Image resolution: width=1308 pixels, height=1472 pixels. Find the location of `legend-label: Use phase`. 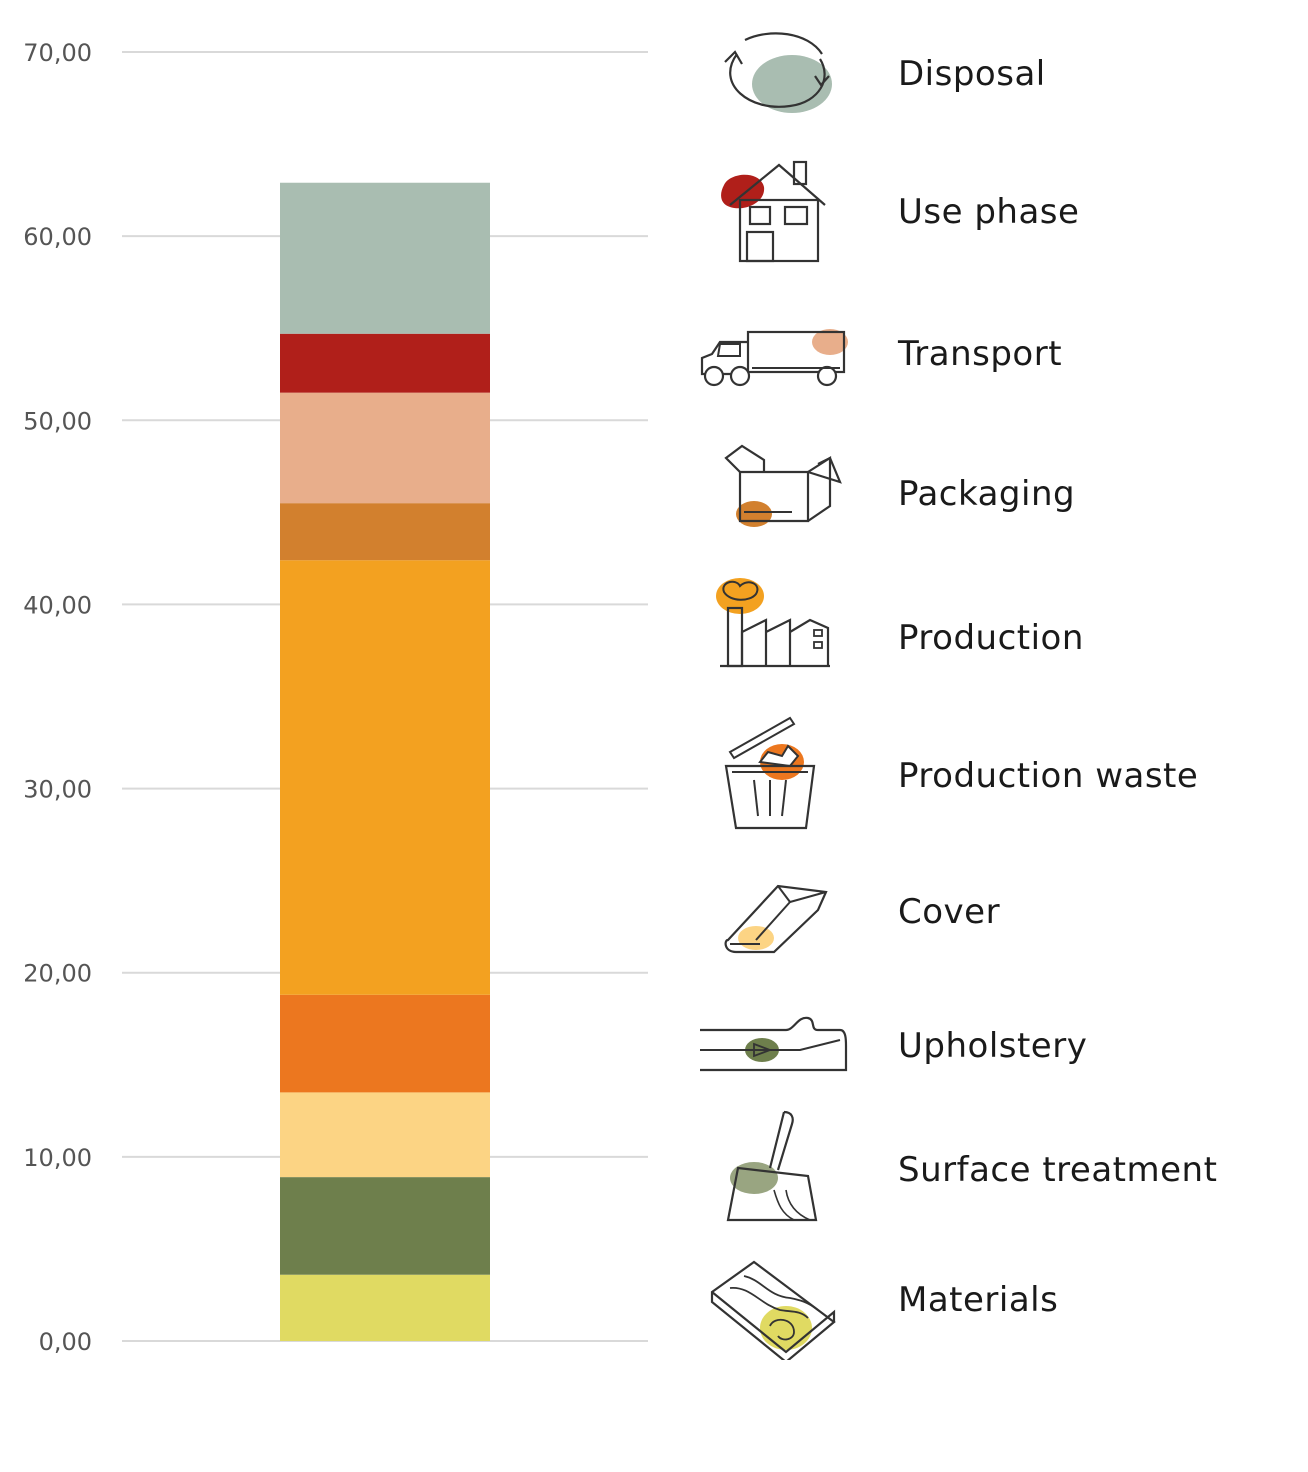

legend-label: Use phase is located at coordinates (989, 212).